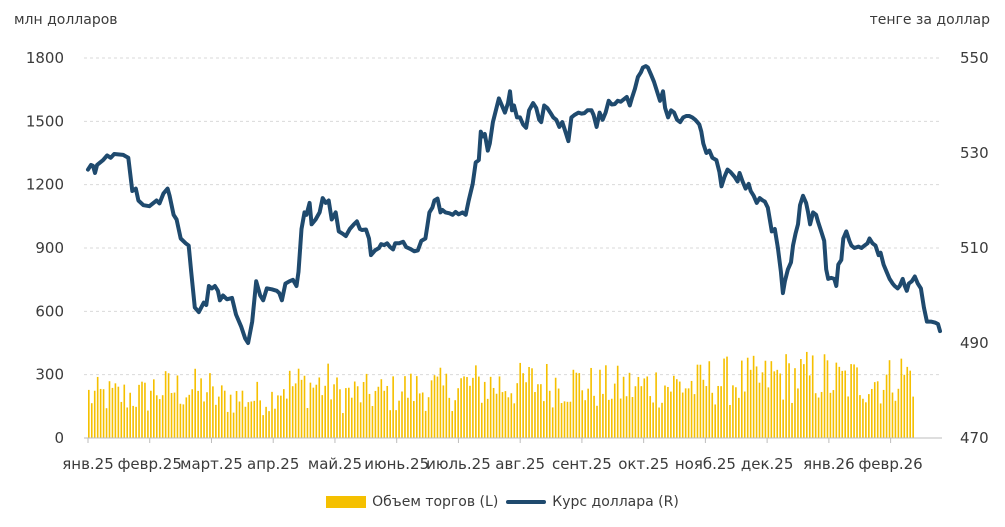 This screenshot has height=527, width=1005. Describe the element at coordinates (890, 464) in the screenshot. I see `x-tick-label: февр.26` at that location.